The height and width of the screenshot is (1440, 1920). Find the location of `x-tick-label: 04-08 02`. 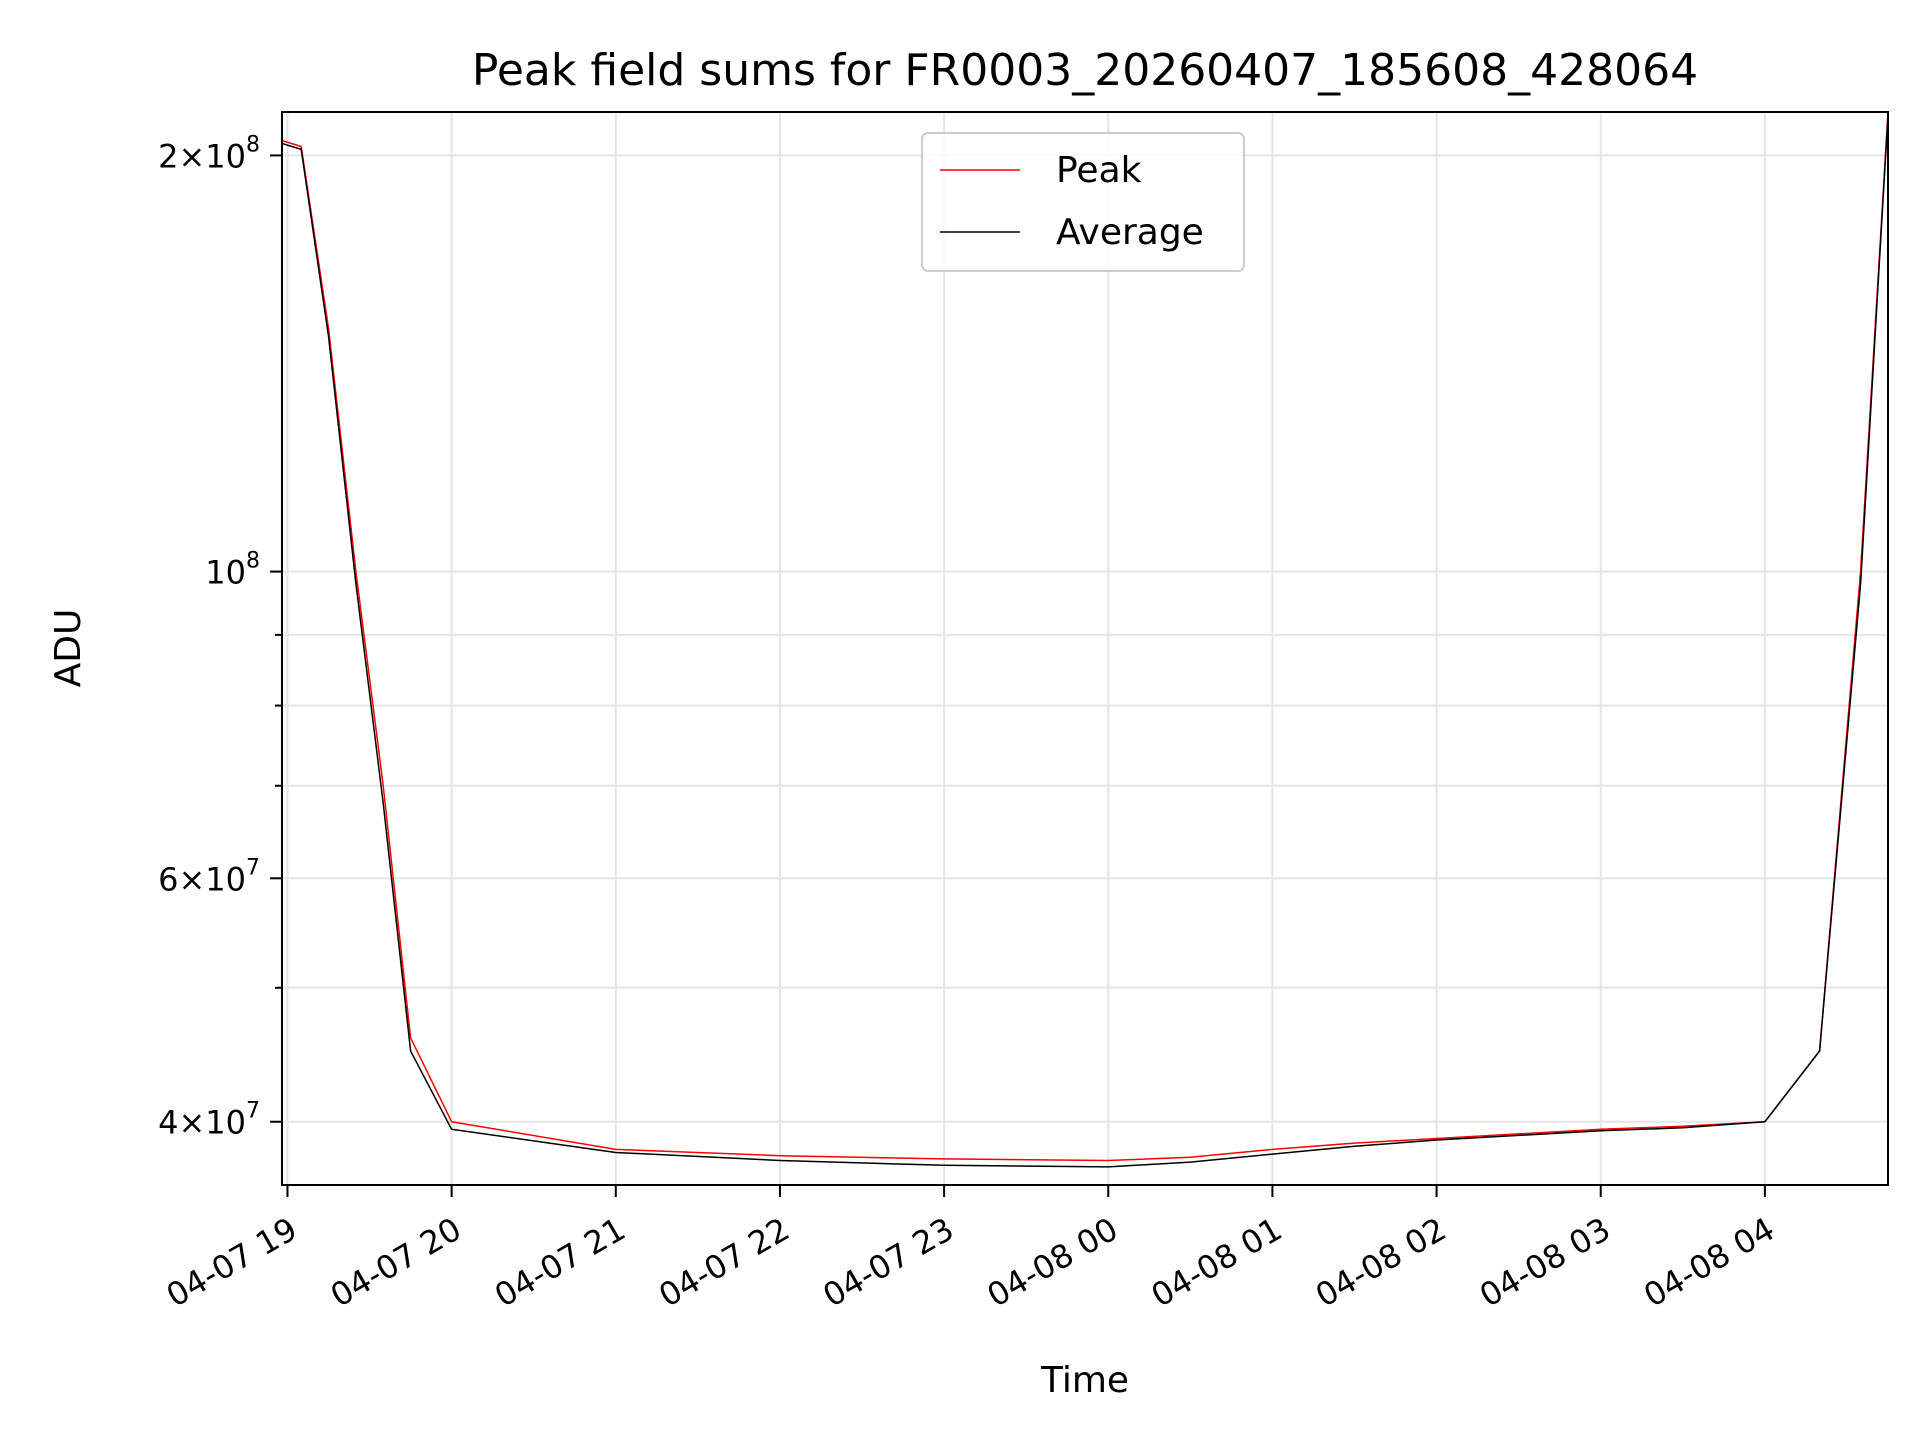

x-tick-label: 04-08 02 is located at coordinates (1381, 1262).